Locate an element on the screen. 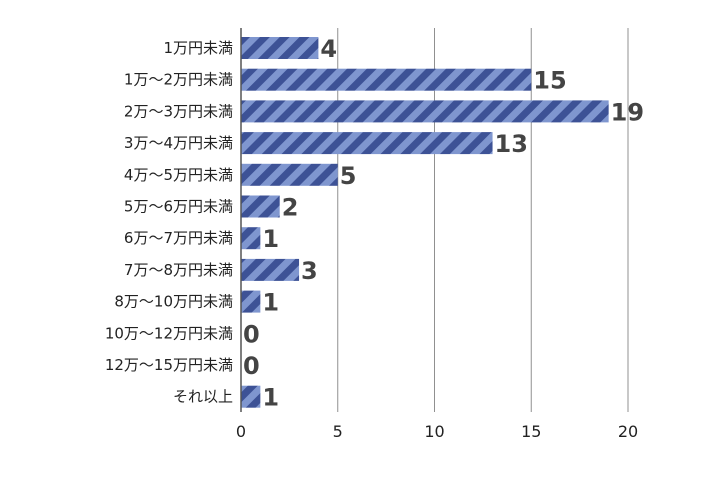 Image resolution: width=710 pixels, height=478 pixels. data-label-3: 19 is located at coordinates (627, 112).